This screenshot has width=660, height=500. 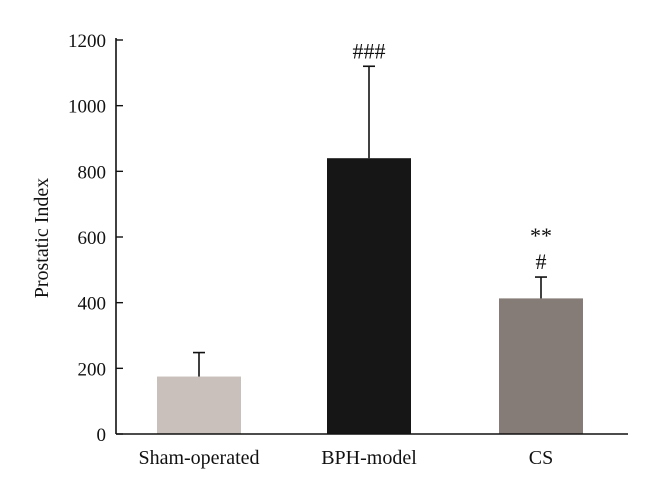 I want to click on y-tick-label: 400, so click(x=92, y=304).